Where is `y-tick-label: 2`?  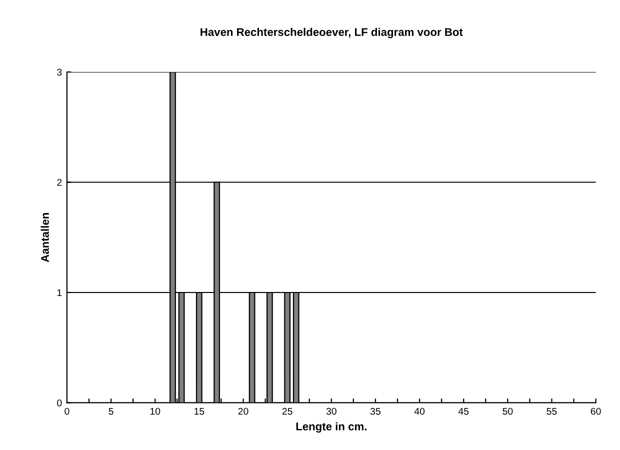 y-tick-label: 2 is located at coordinates (59, 182).